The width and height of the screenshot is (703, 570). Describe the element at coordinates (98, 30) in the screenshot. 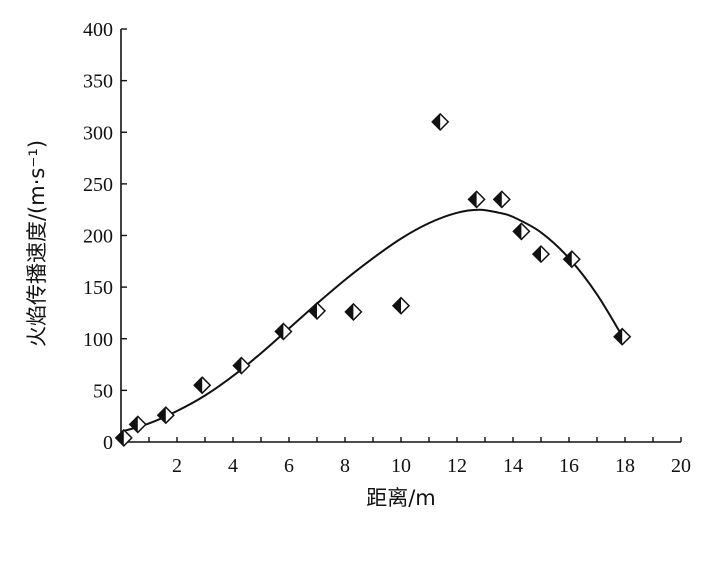

I see `y-tick-label: 400` at that location.